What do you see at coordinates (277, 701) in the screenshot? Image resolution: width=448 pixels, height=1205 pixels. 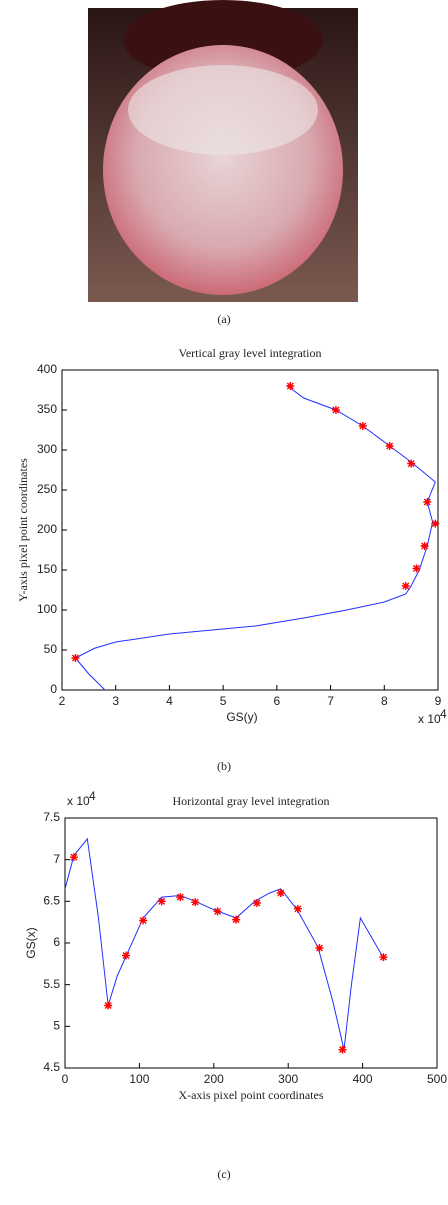 I see `x-tick-label: 6` at bounding box center [277, 701].